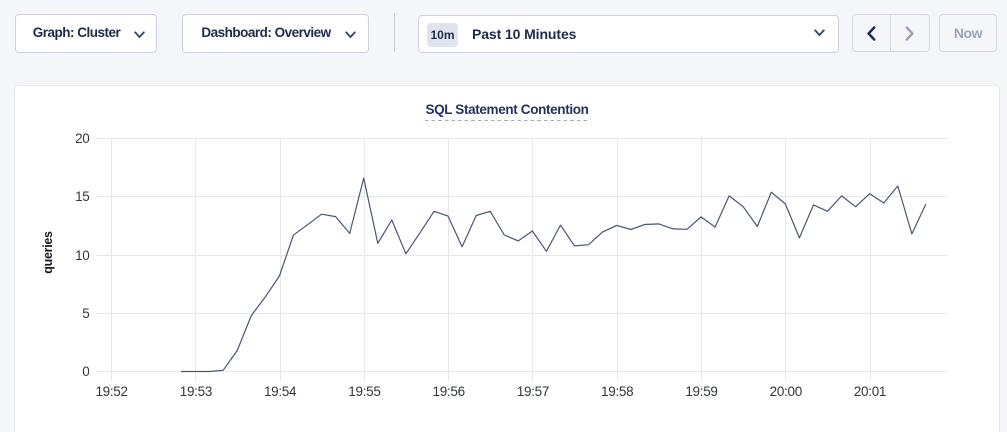 The width and height of the screenshot is (1007, 432). Describe the element at coordinates (280, 391) in the screenshot. I see `svg-text: 19:54` at that location.